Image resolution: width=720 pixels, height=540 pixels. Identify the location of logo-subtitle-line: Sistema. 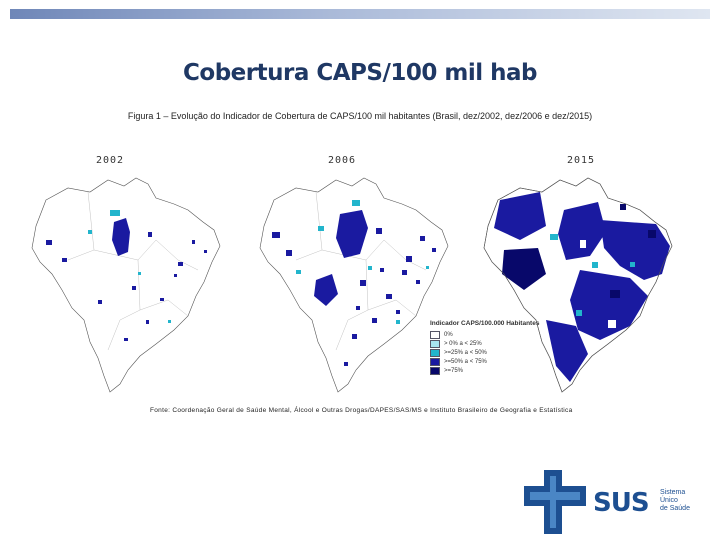
(673, 492).